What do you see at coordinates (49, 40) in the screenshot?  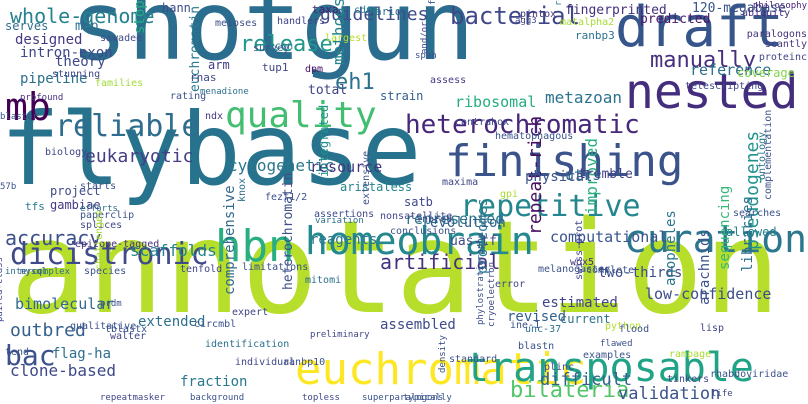 I see `word-designed: designed` at bounding box center [49, 40].